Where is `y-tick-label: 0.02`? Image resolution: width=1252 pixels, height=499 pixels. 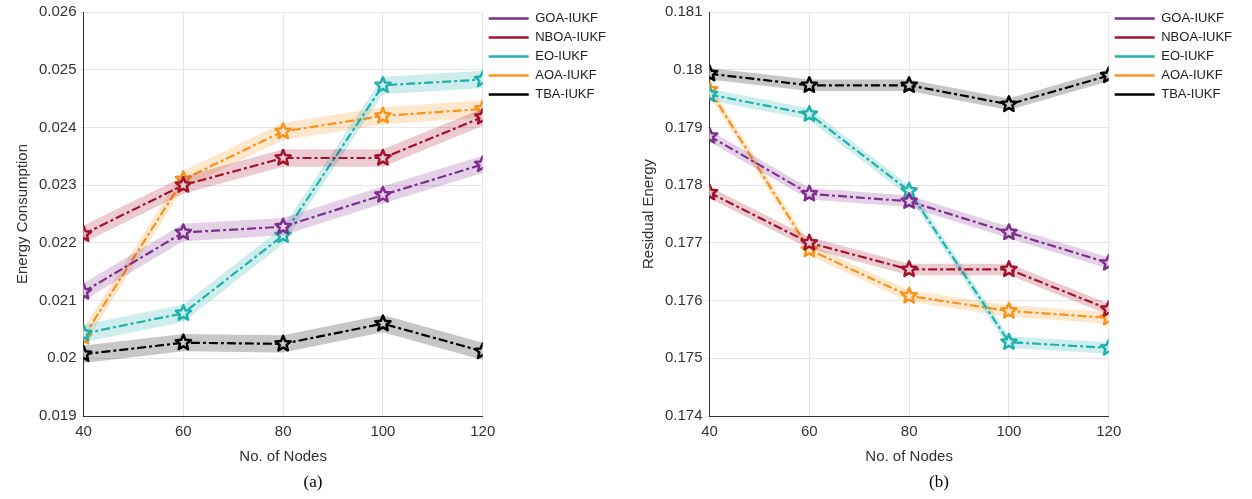 y-tick-label: 0.02 is located at coordinates (62, 357).